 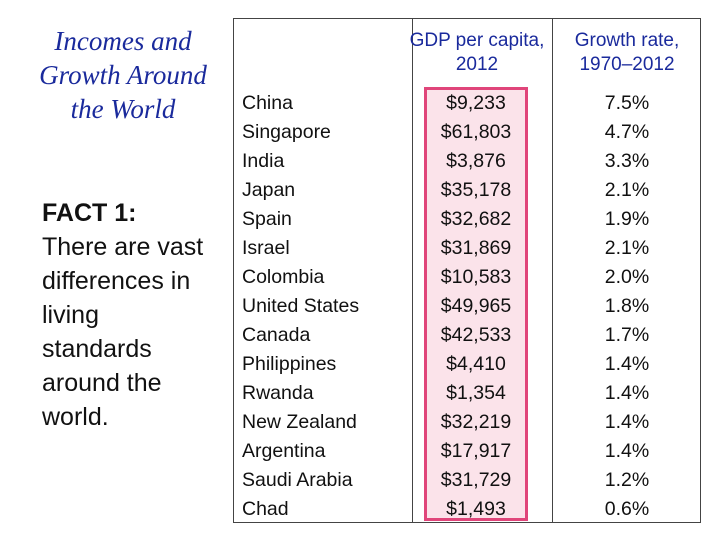 What do you see at coordinates (283, 277) in the screenshot?
I see `country-cell: Colombia` at bounding box center [283, 277].